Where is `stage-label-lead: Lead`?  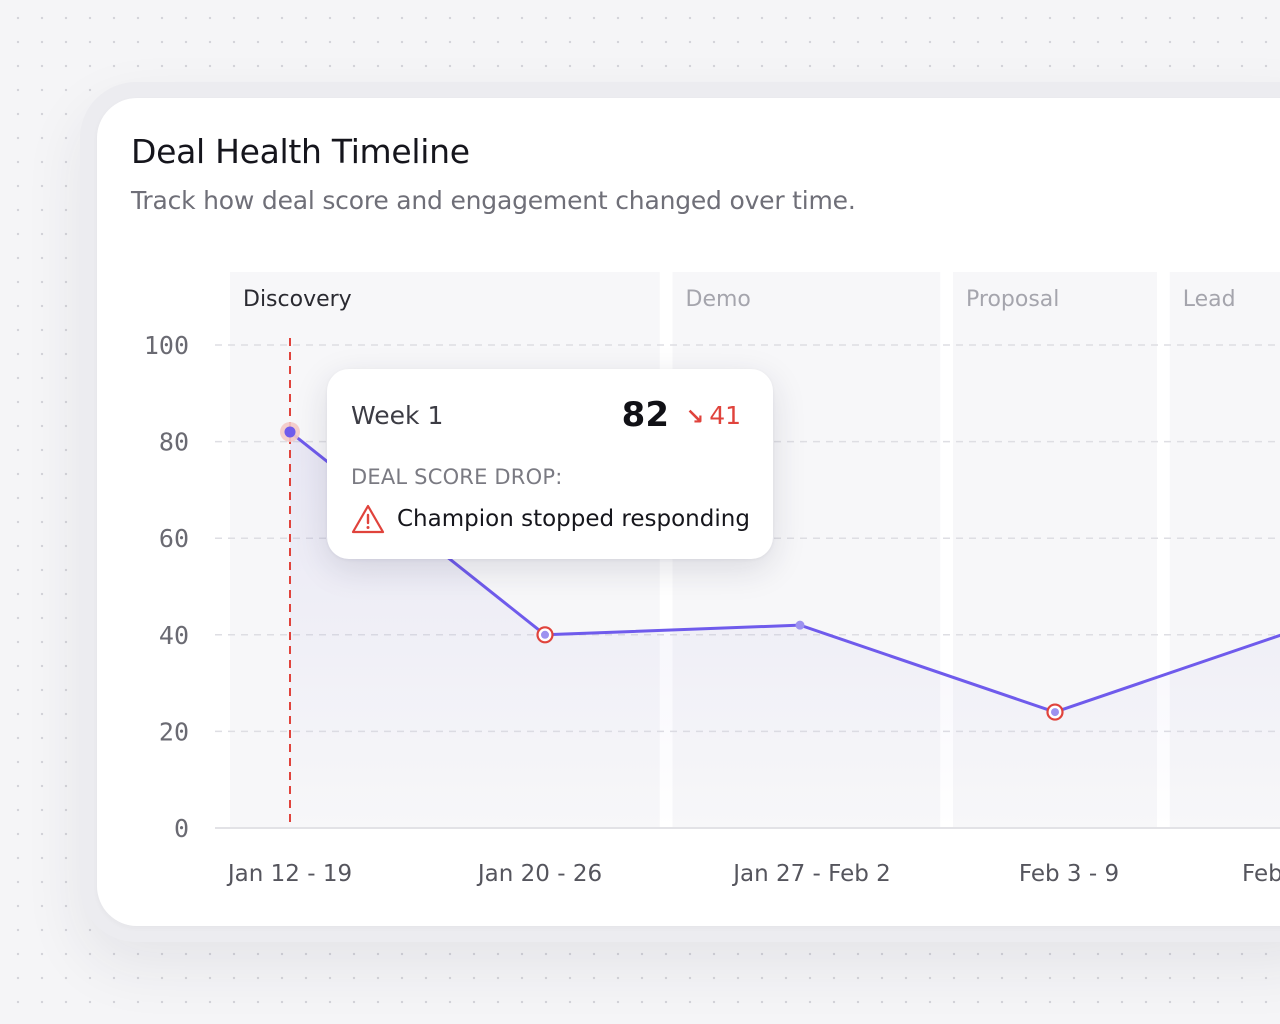
stage-label-lead: Lead is located at coordinates (1209, 299).